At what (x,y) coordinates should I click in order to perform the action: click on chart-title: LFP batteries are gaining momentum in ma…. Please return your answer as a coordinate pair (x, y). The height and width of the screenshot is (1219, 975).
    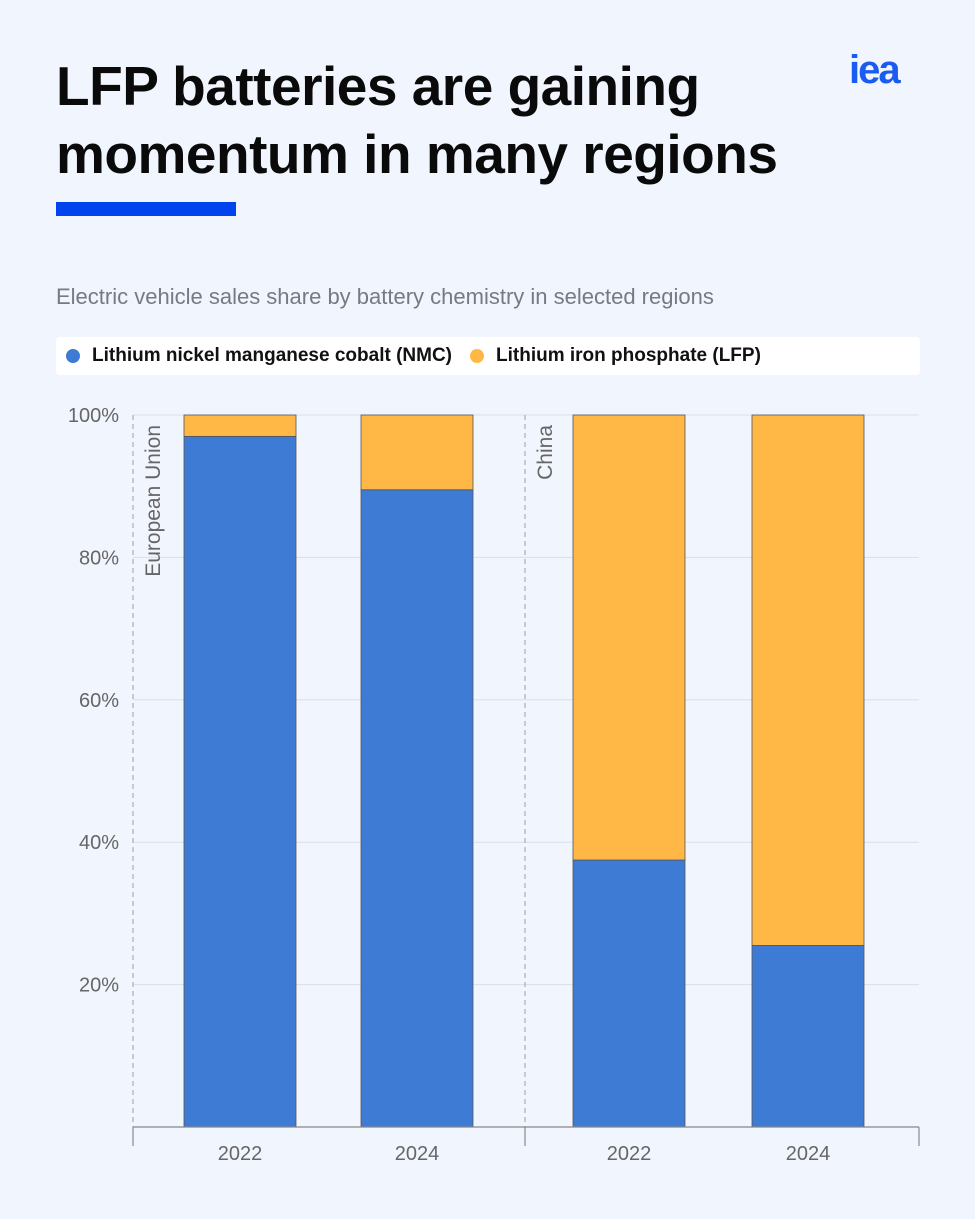
    Looking at the image, I should click on (417, 120).